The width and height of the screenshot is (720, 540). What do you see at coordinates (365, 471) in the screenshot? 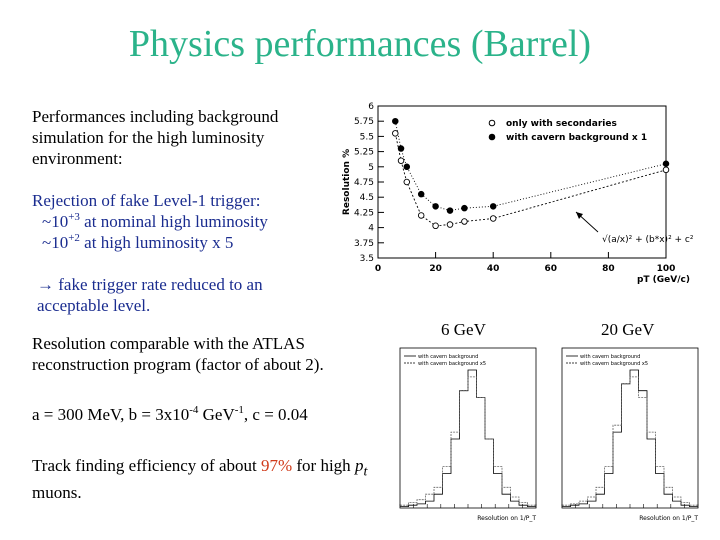
I see `tracking-pt-t: t` at bounding box center [365, 471].